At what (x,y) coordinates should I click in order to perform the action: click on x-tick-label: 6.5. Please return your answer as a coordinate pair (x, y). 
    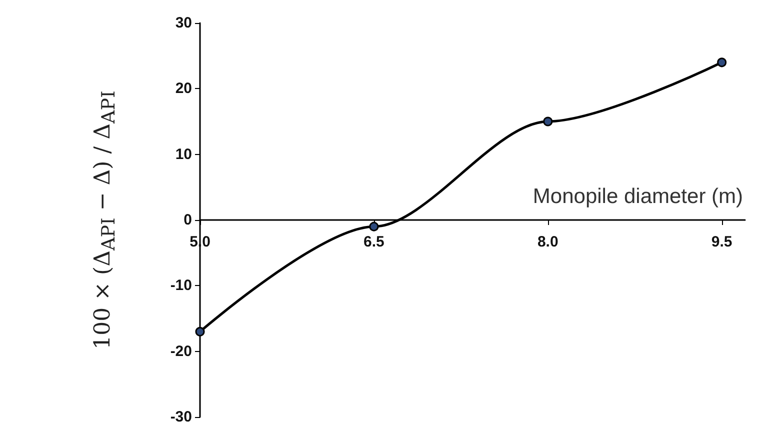
    Looking at the image, I should click on (374, 242).